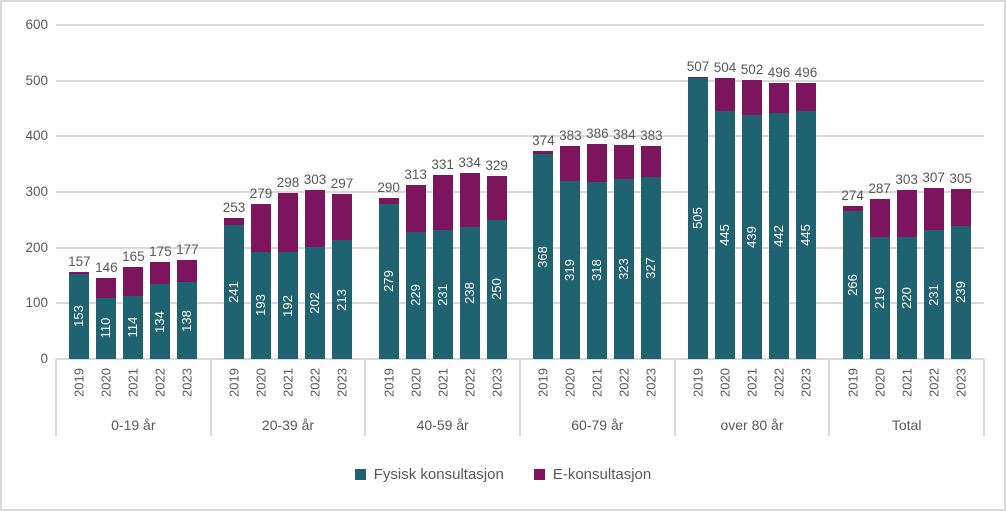 The width and height of the screenshot is (1006, 511). Describe the element at coordinates (496, 289) in the screenshot. I see `bar-value-label: 250` at that location.